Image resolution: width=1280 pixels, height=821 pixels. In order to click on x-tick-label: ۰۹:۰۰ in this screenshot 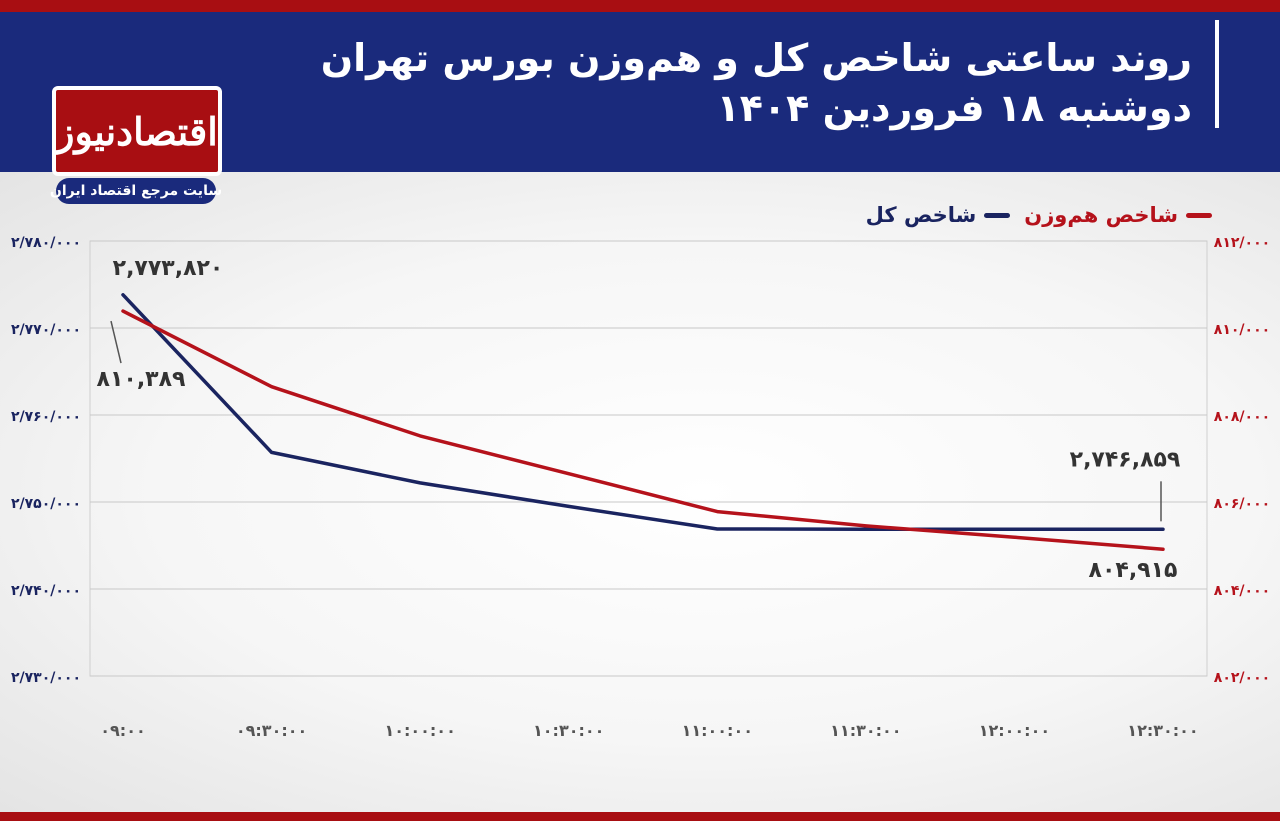, I will do `click(122, 730)`.